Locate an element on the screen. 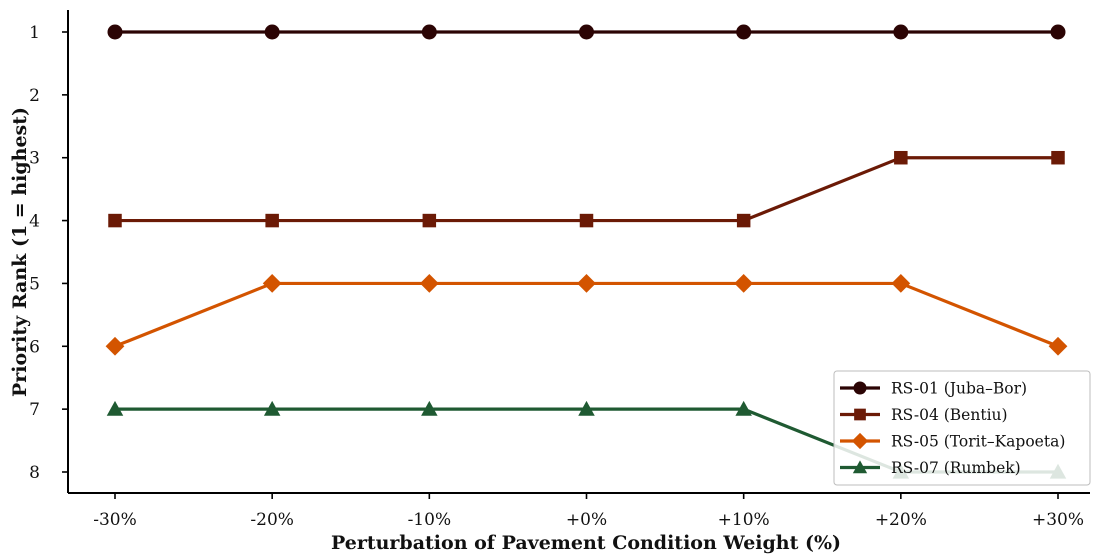  x-tick-label: -30% is located at coordinates (115, 520).